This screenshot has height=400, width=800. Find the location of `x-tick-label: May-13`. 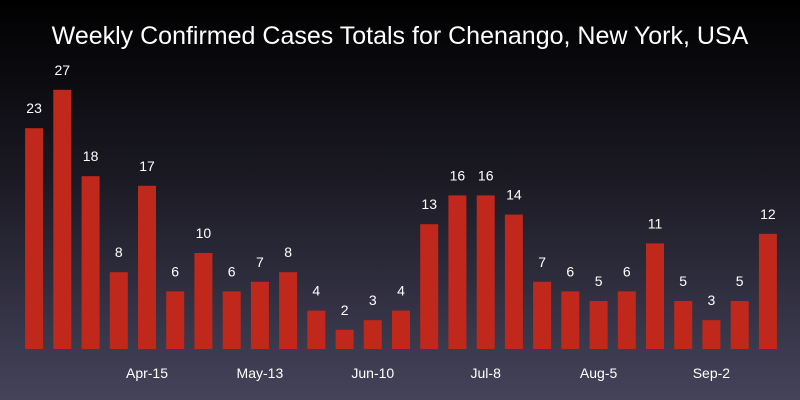

x-tick-label: May-13 is located at coordinates (260, 373).